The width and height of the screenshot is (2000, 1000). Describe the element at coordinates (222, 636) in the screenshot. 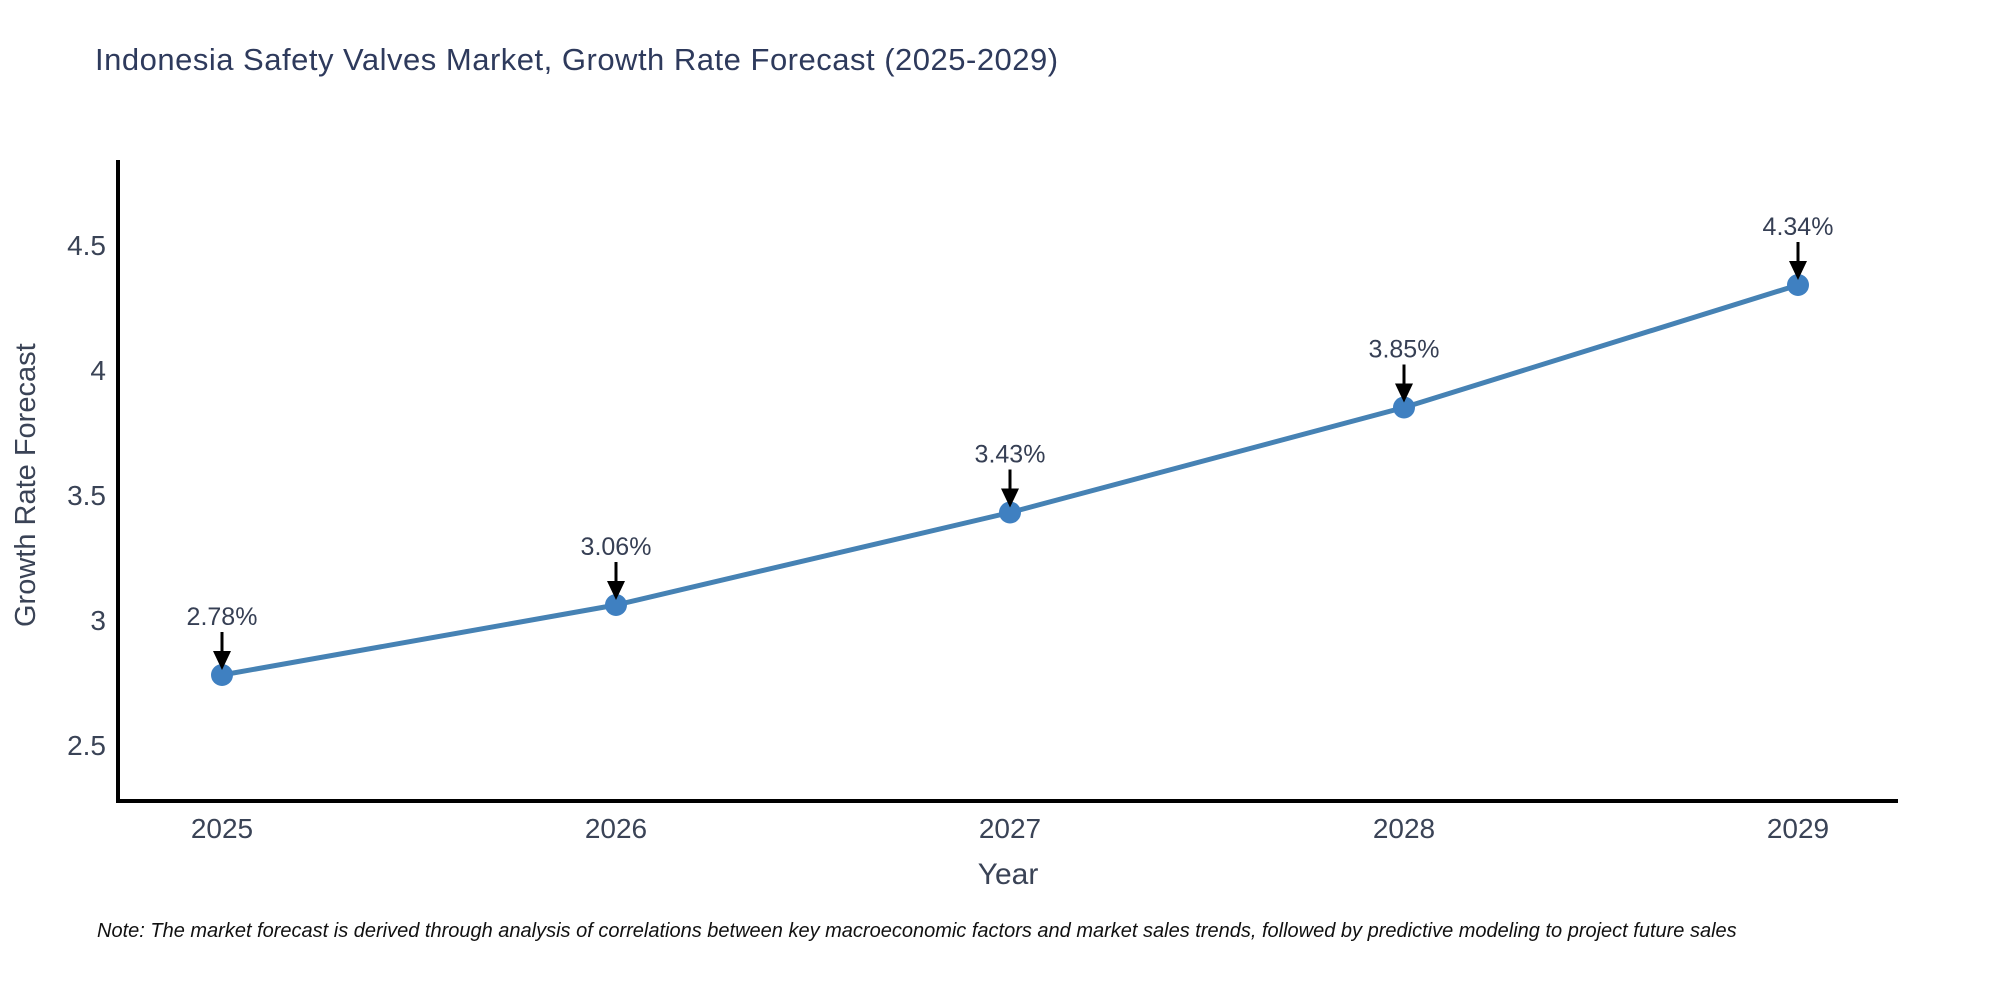

I see `annotation-2025: 2.78%` at that location.